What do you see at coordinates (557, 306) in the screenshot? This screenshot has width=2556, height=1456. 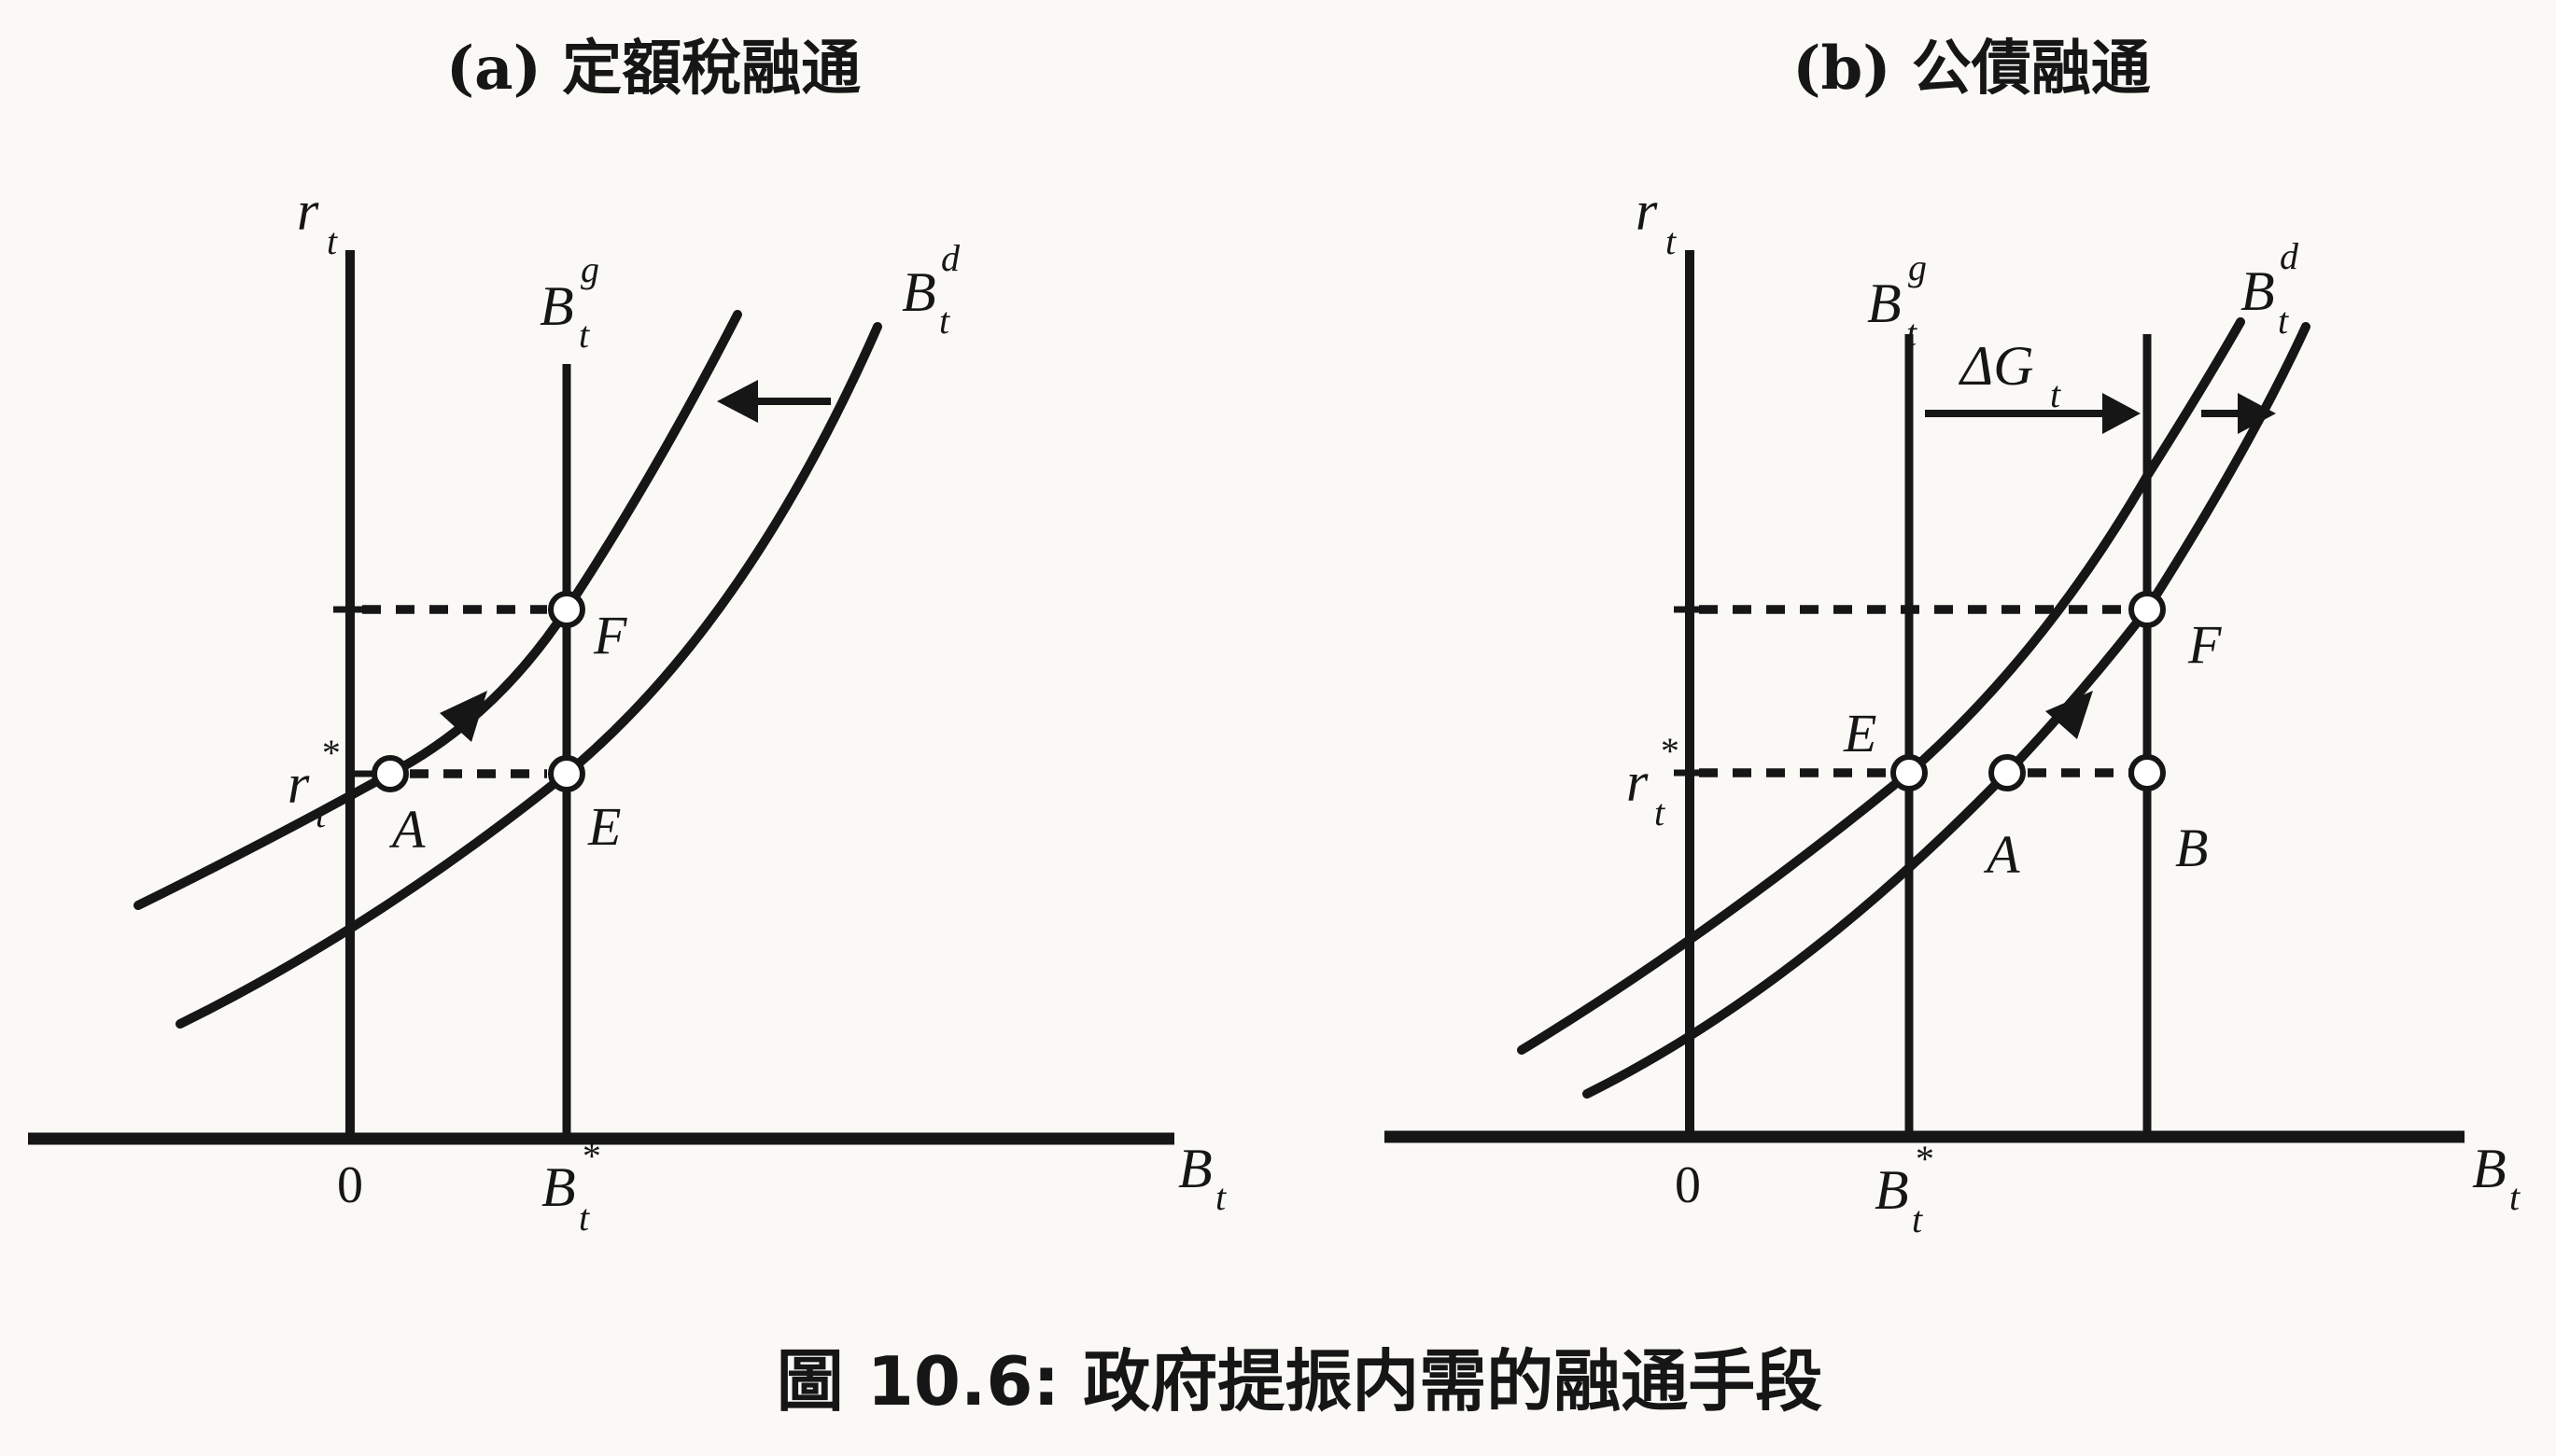 I see `panel-a-supply-label: B` at bounding box center [557, 306].